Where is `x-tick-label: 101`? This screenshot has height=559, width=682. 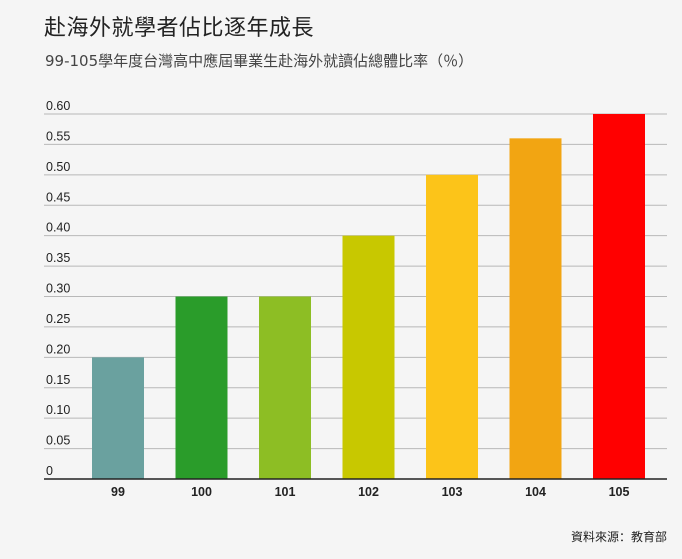
x-tick-label: 101 is located at coordinates (285, 492).